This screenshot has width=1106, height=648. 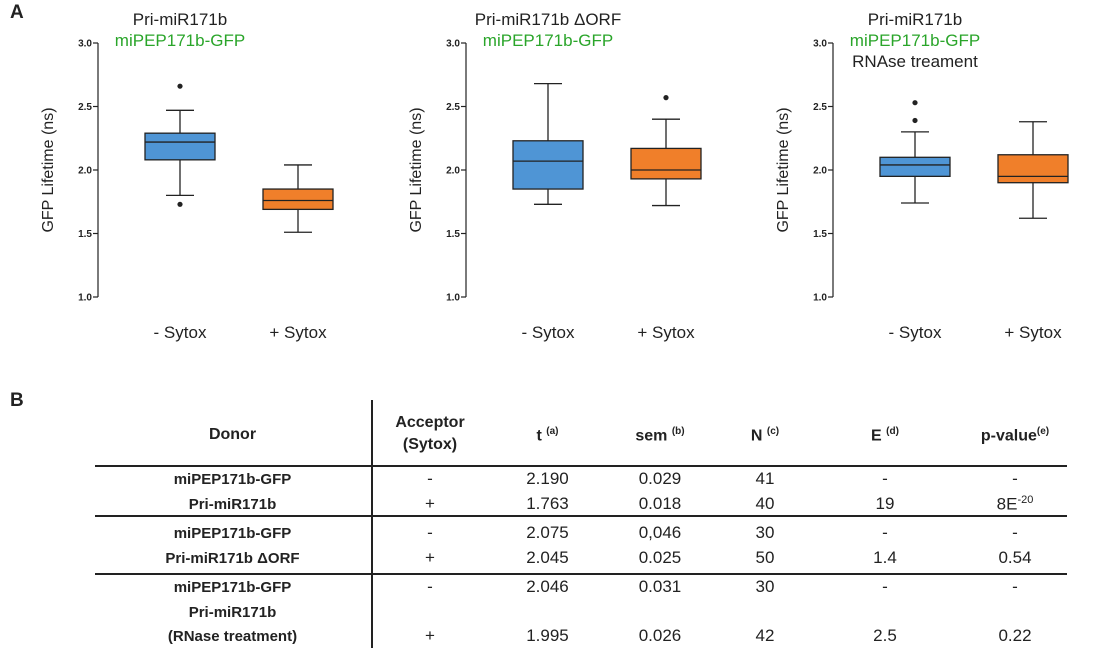 What do you see at coordinates (17, 400) in the screenshot?
I see `panel-b-label: B` at bounding box center [17, 400].